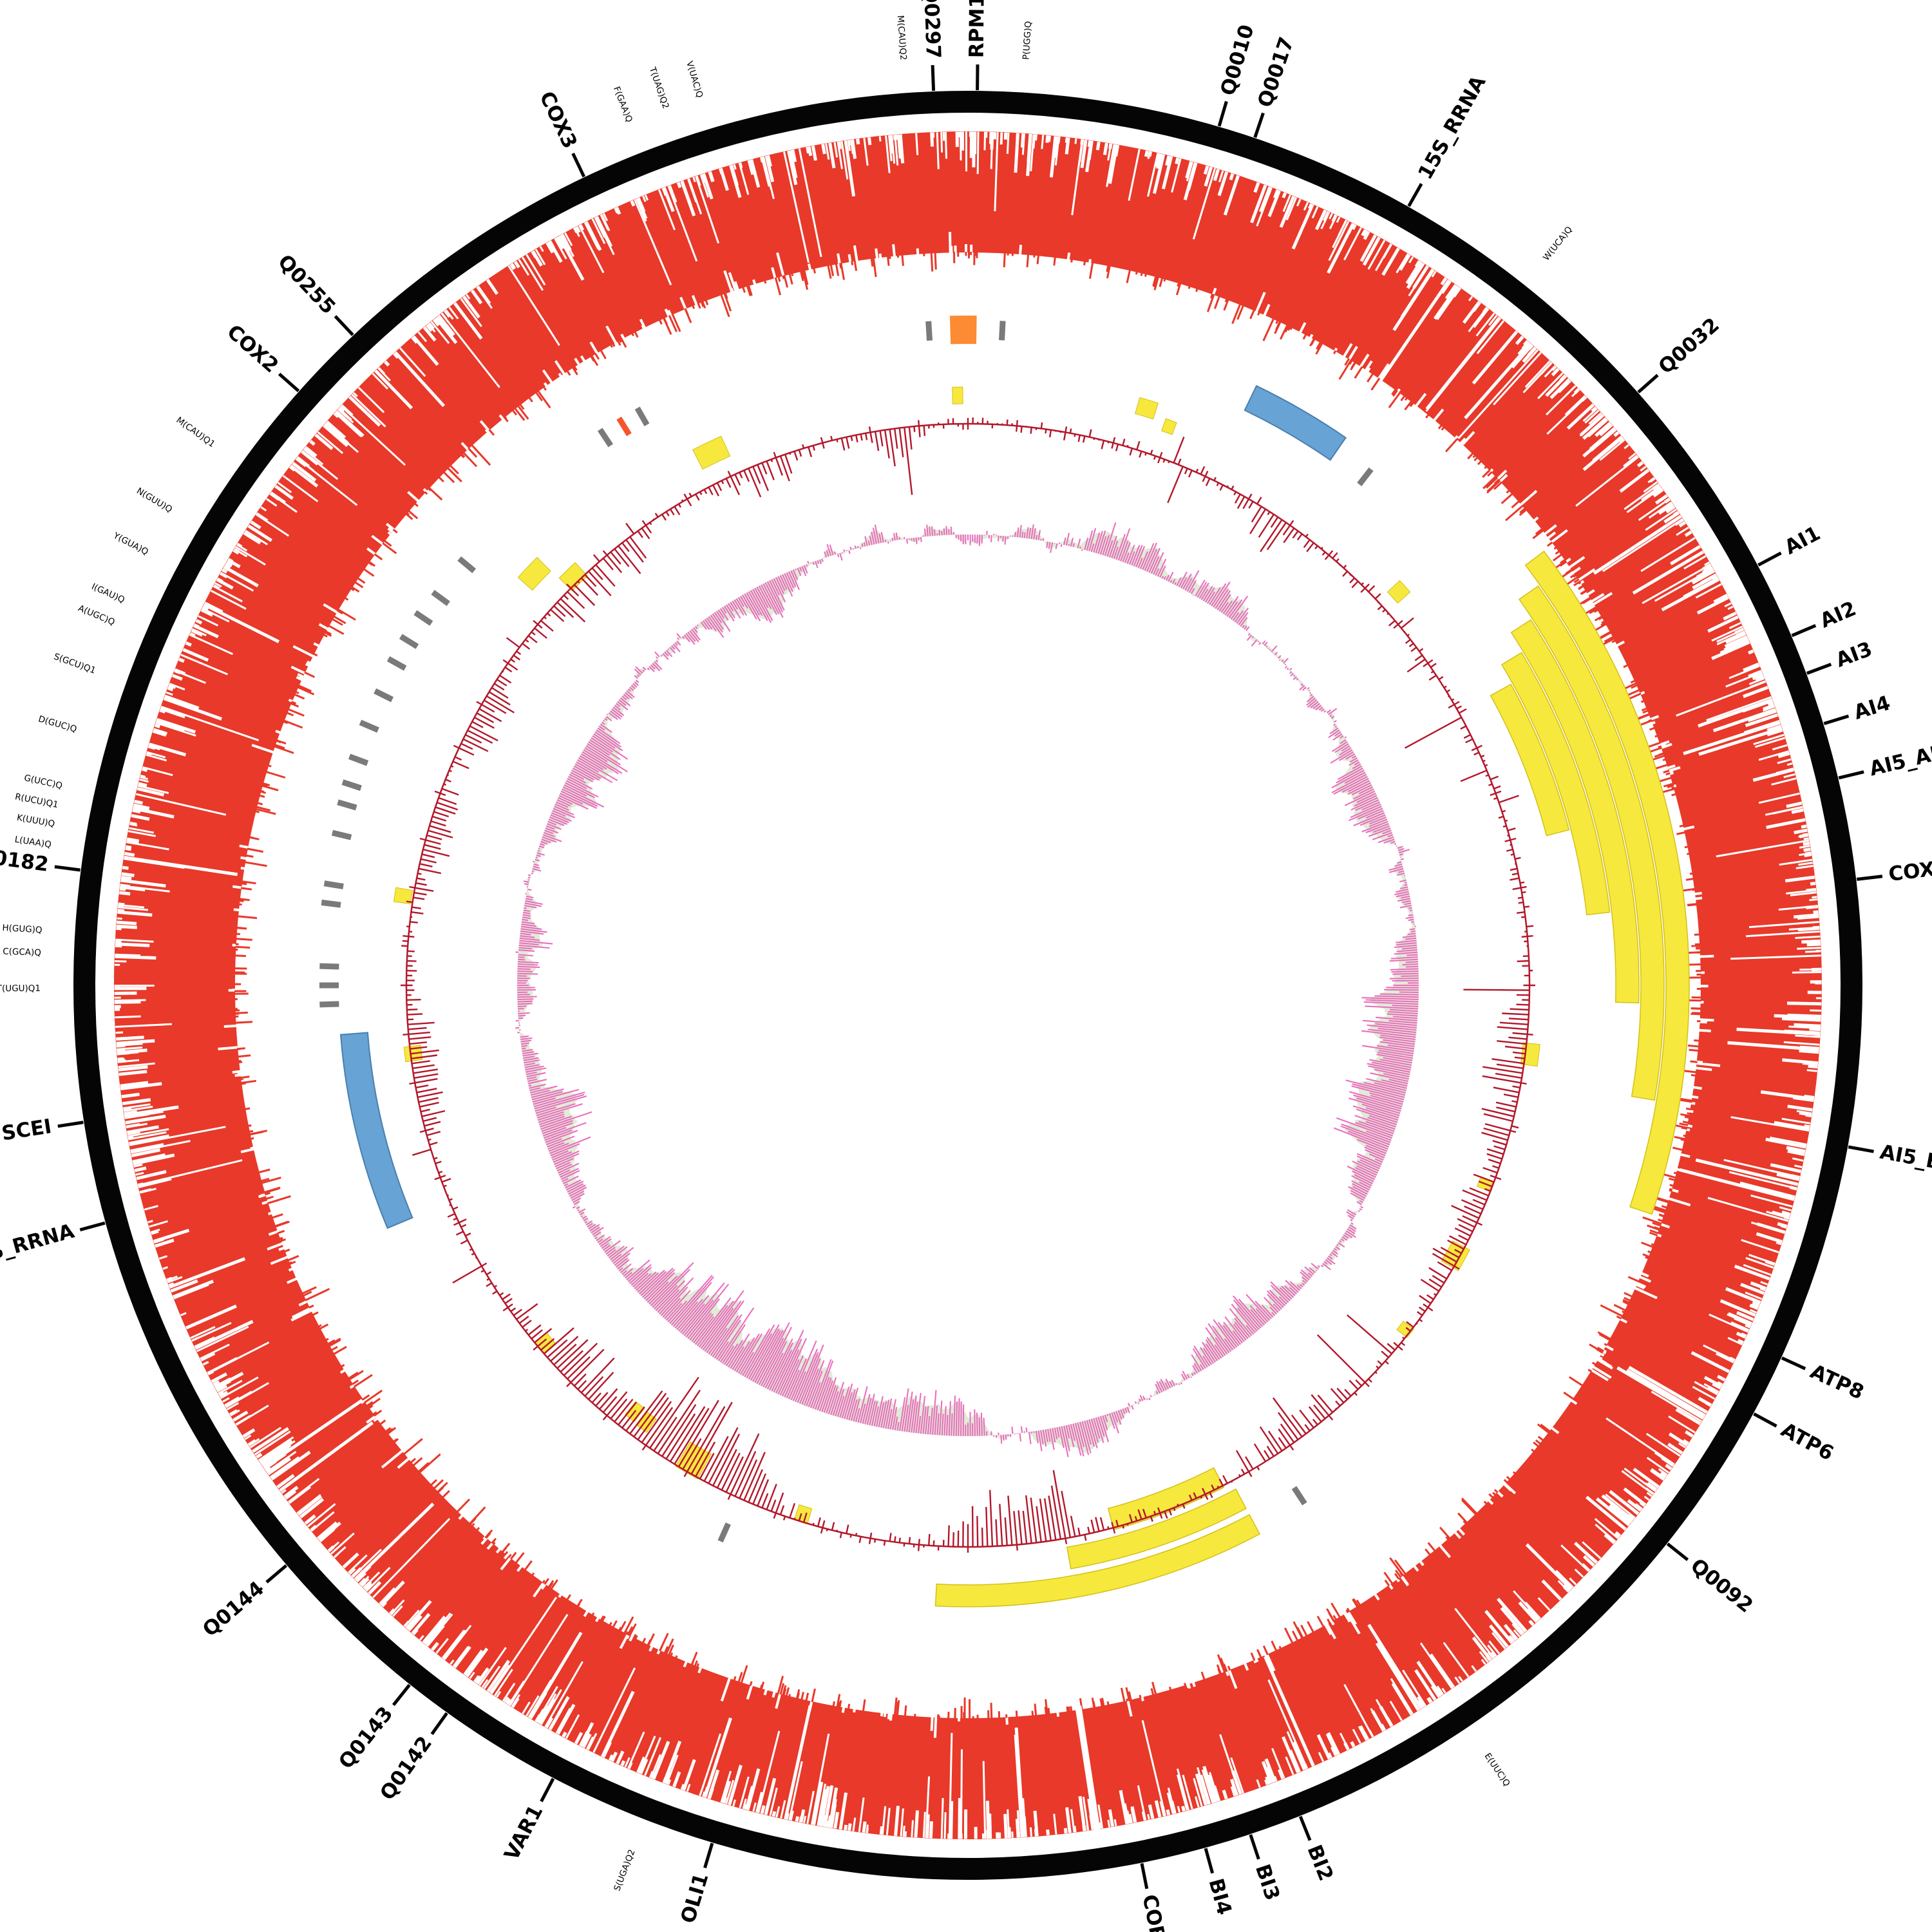 The width and height of the screenshot is (1932, 1932). I want to click on gene-label-k-uuu-q: K(UUU)Q, so click(36, 821).